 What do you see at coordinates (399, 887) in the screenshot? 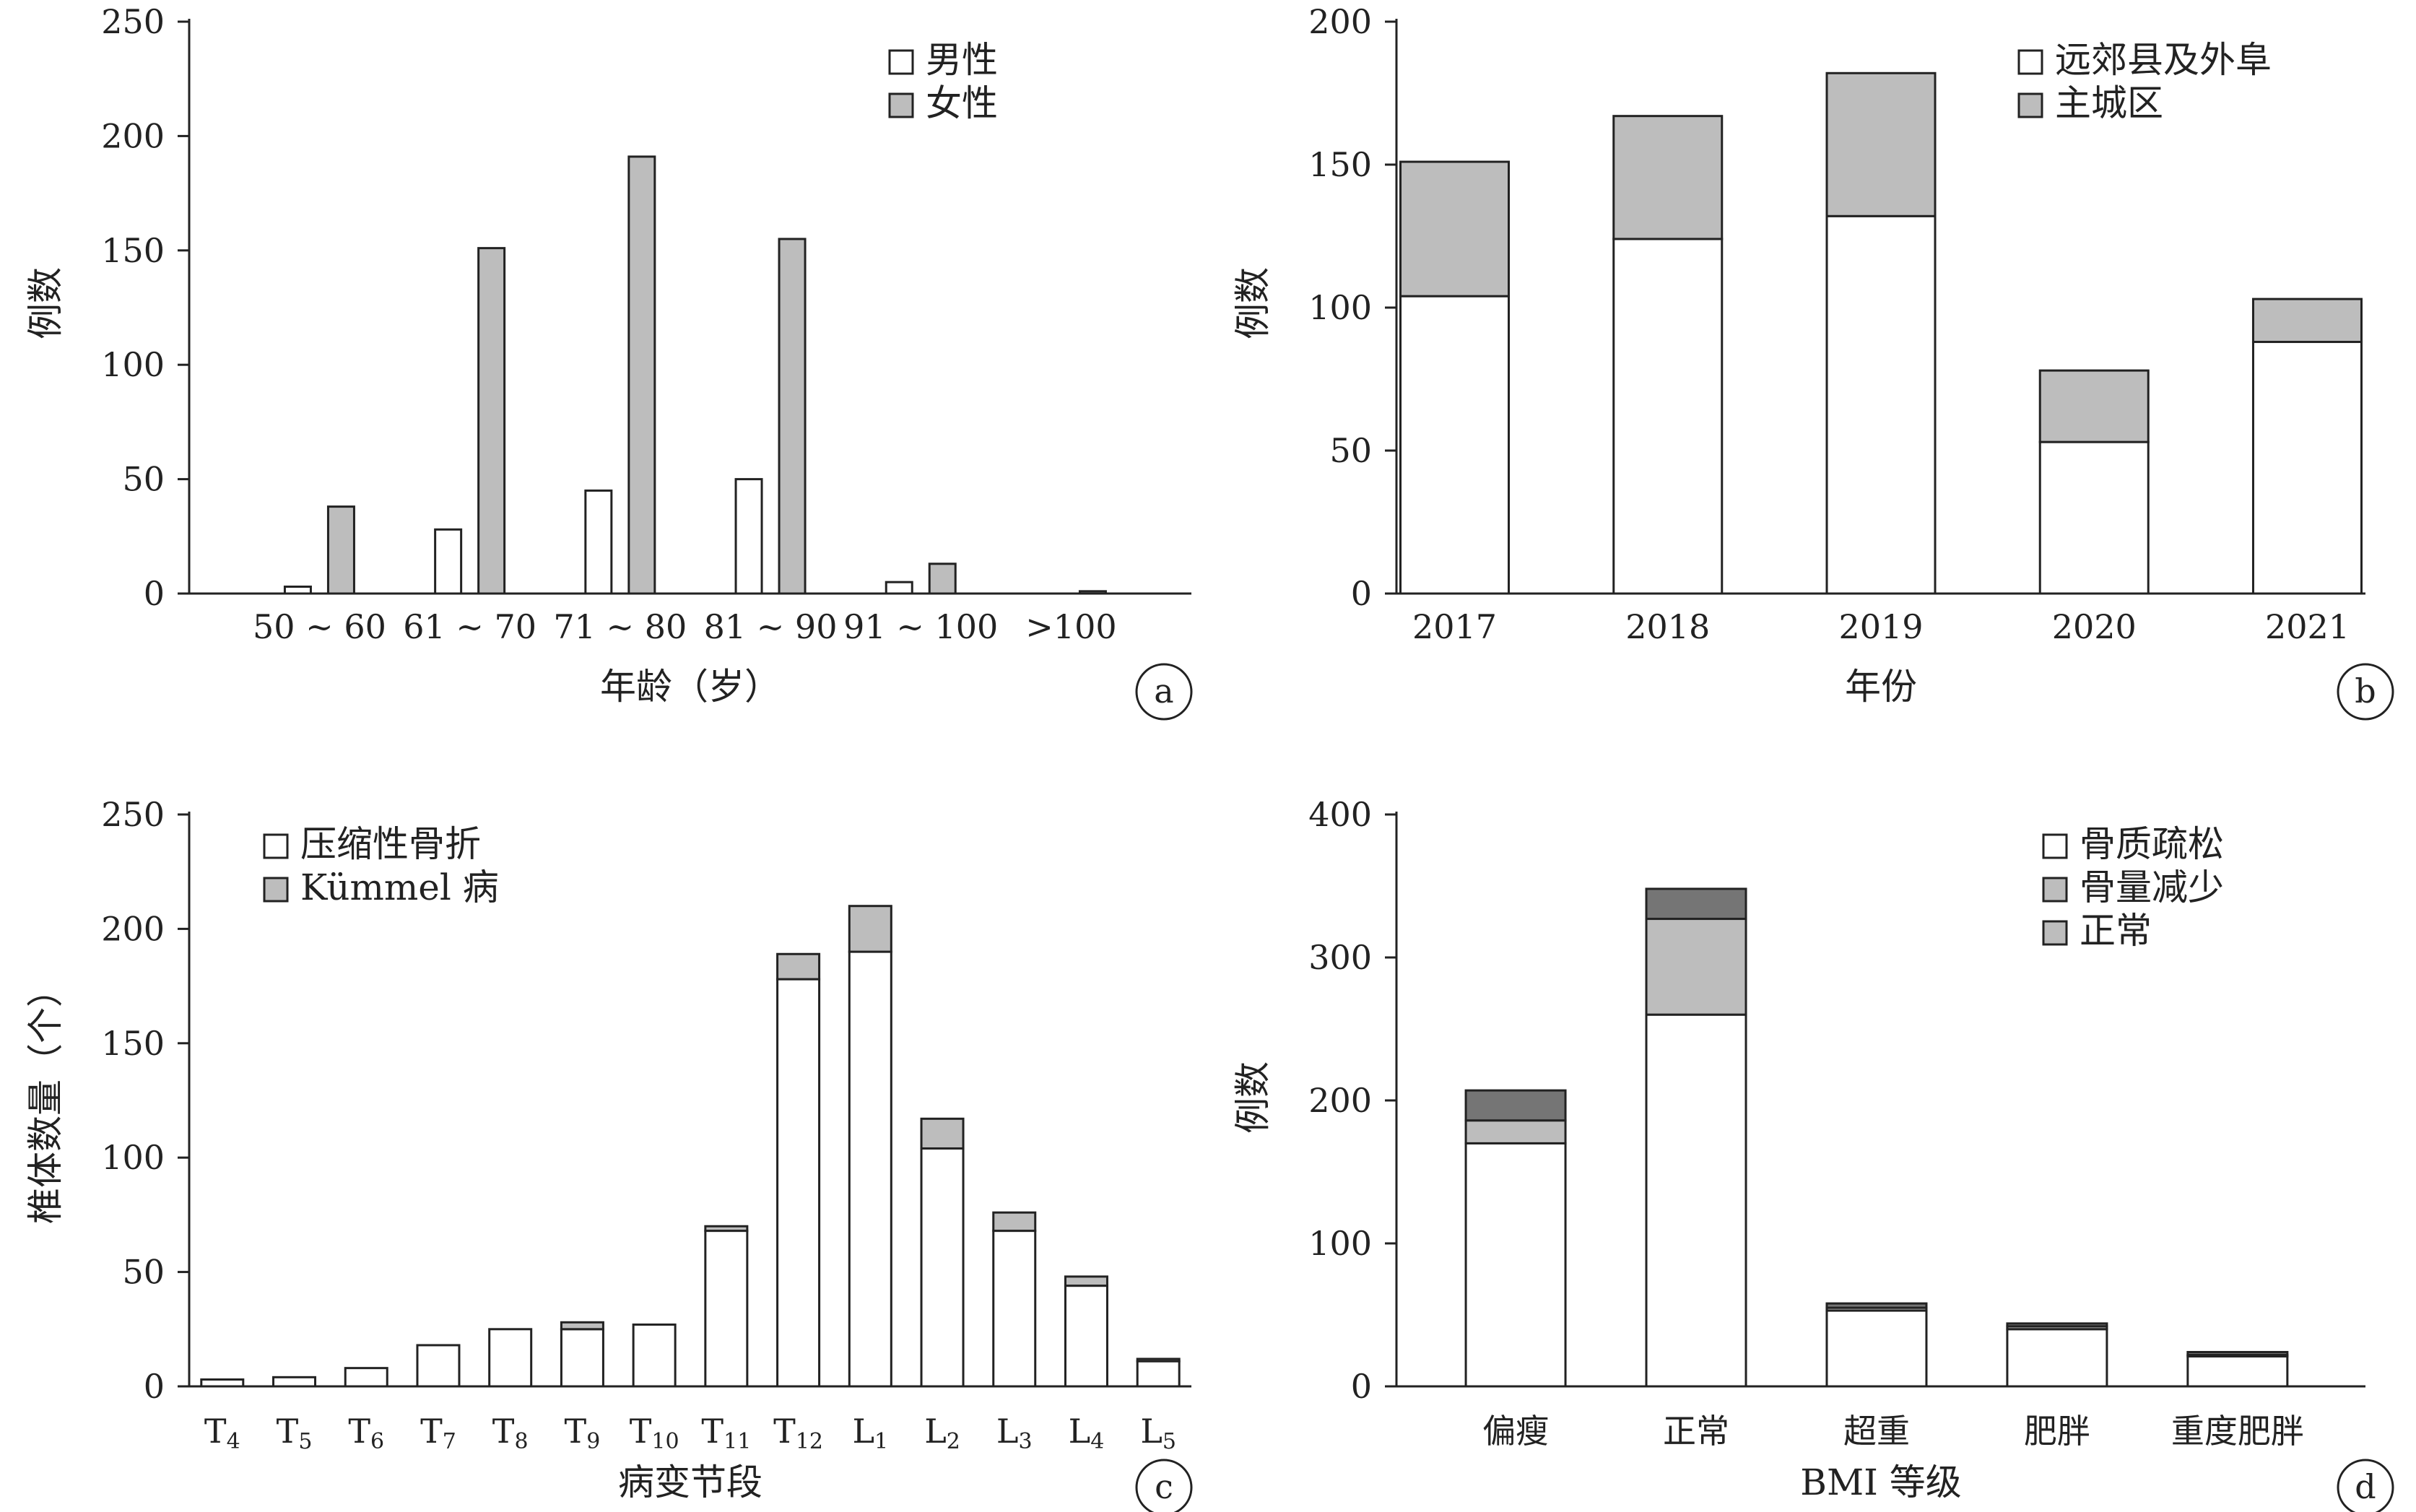
I see `panel-c-legend-label-1: Kümmel 病` at bounding box center [399, 887].